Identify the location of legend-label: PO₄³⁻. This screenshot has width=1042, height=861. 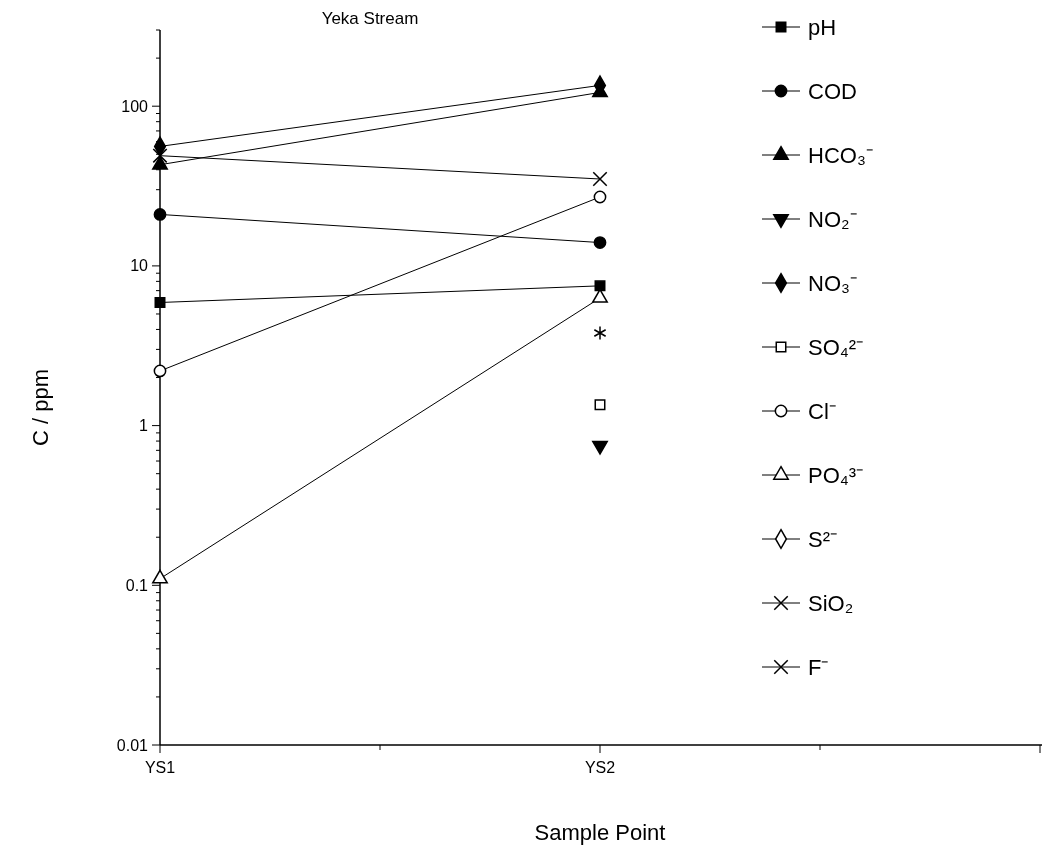
(836, 475).